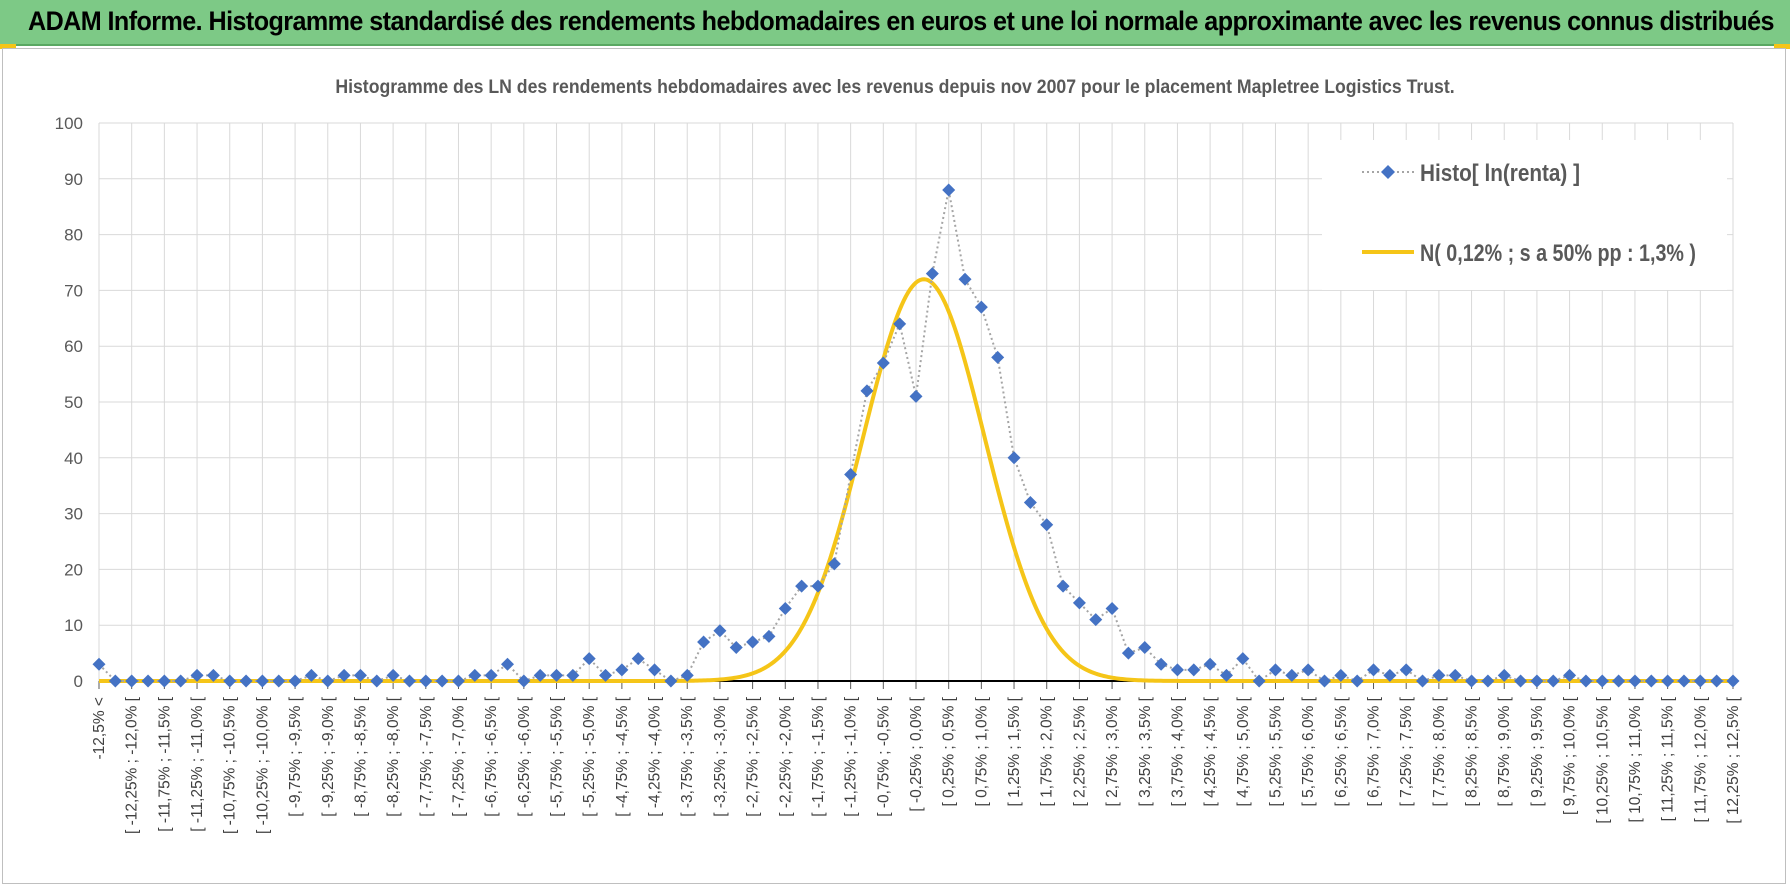  I want to click on x-tick-label: [ 10,25% ; 10,5% [, so click(1602, 759).